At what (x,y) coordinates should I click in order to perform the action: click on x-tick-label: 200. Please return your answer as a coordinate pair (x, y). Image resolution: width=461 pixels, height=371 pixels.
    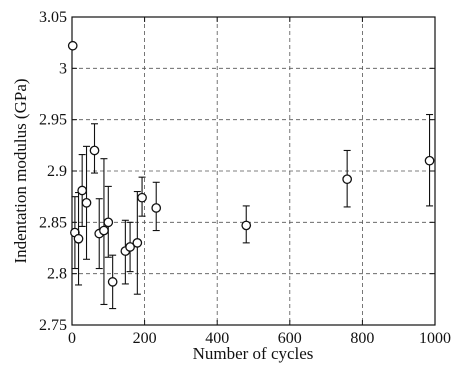
    Looking at the image, I should click on (145, 338).